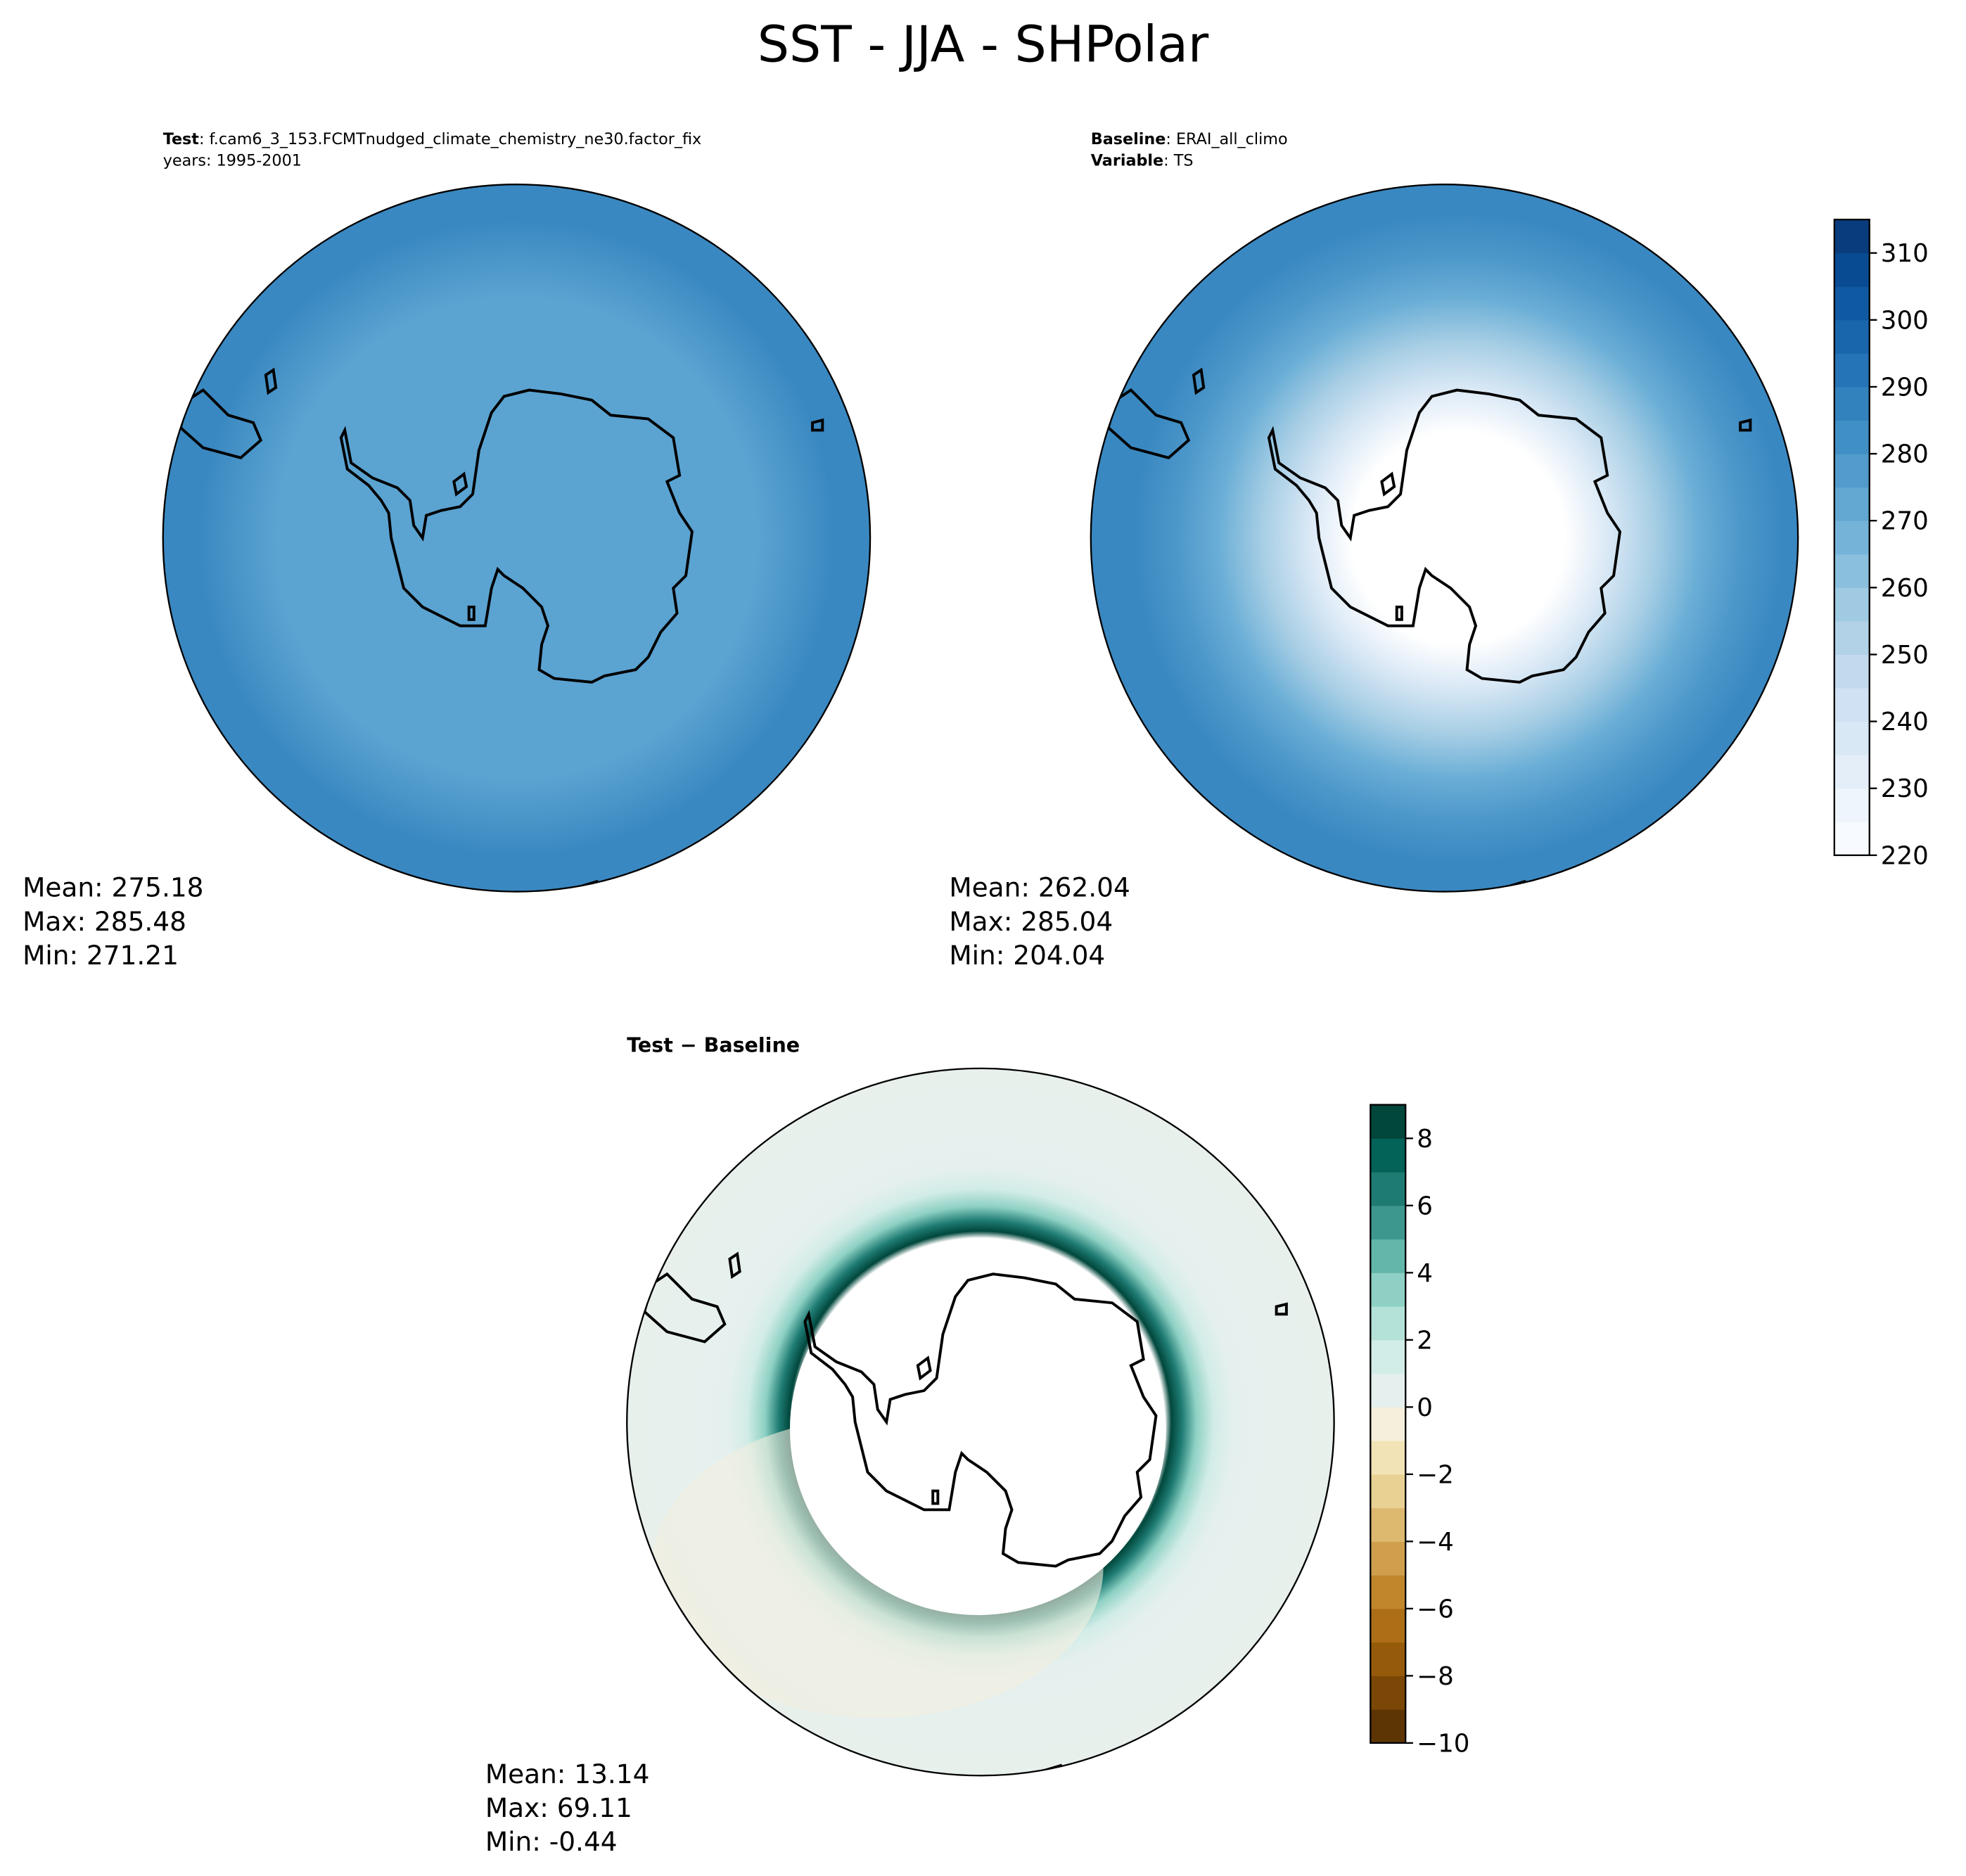 The height and width of the screenshot is (1876, 1966). I want to click on stat-line: Max: 285.04, so click(1031, 921).